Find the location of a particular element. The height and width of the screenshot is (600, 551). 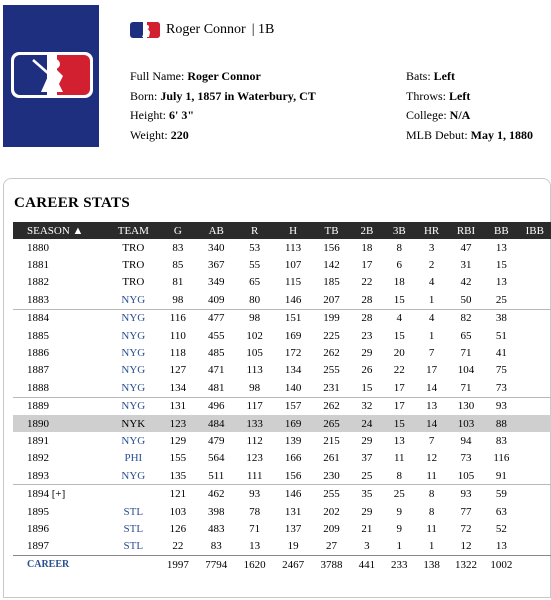

season-cell: 1895 is located at coordinates (38, 511).